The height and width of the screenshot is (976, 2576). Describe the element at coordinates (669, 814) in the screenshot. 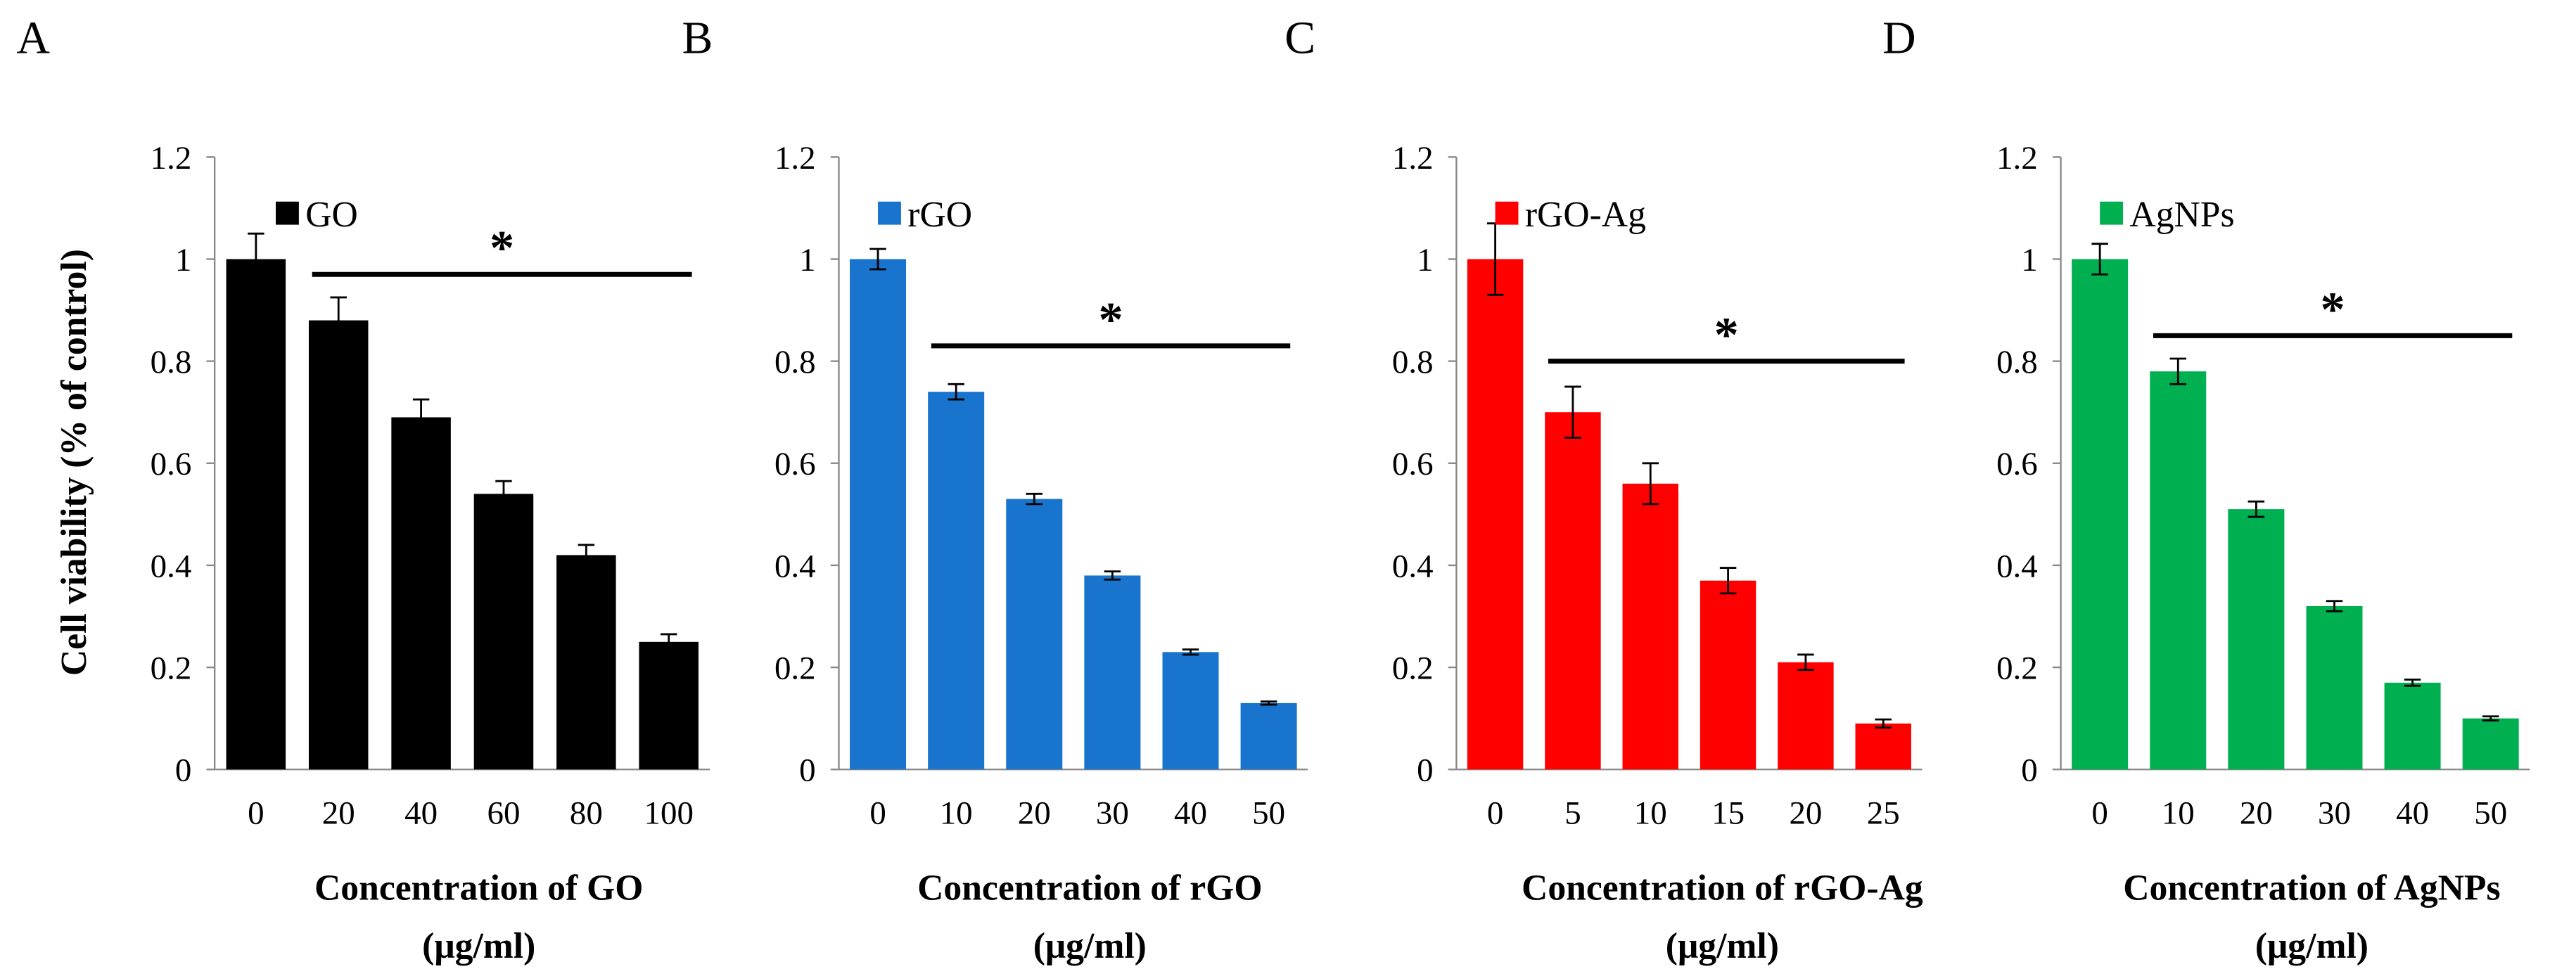

I see `x-tick-label: 100` at that location.